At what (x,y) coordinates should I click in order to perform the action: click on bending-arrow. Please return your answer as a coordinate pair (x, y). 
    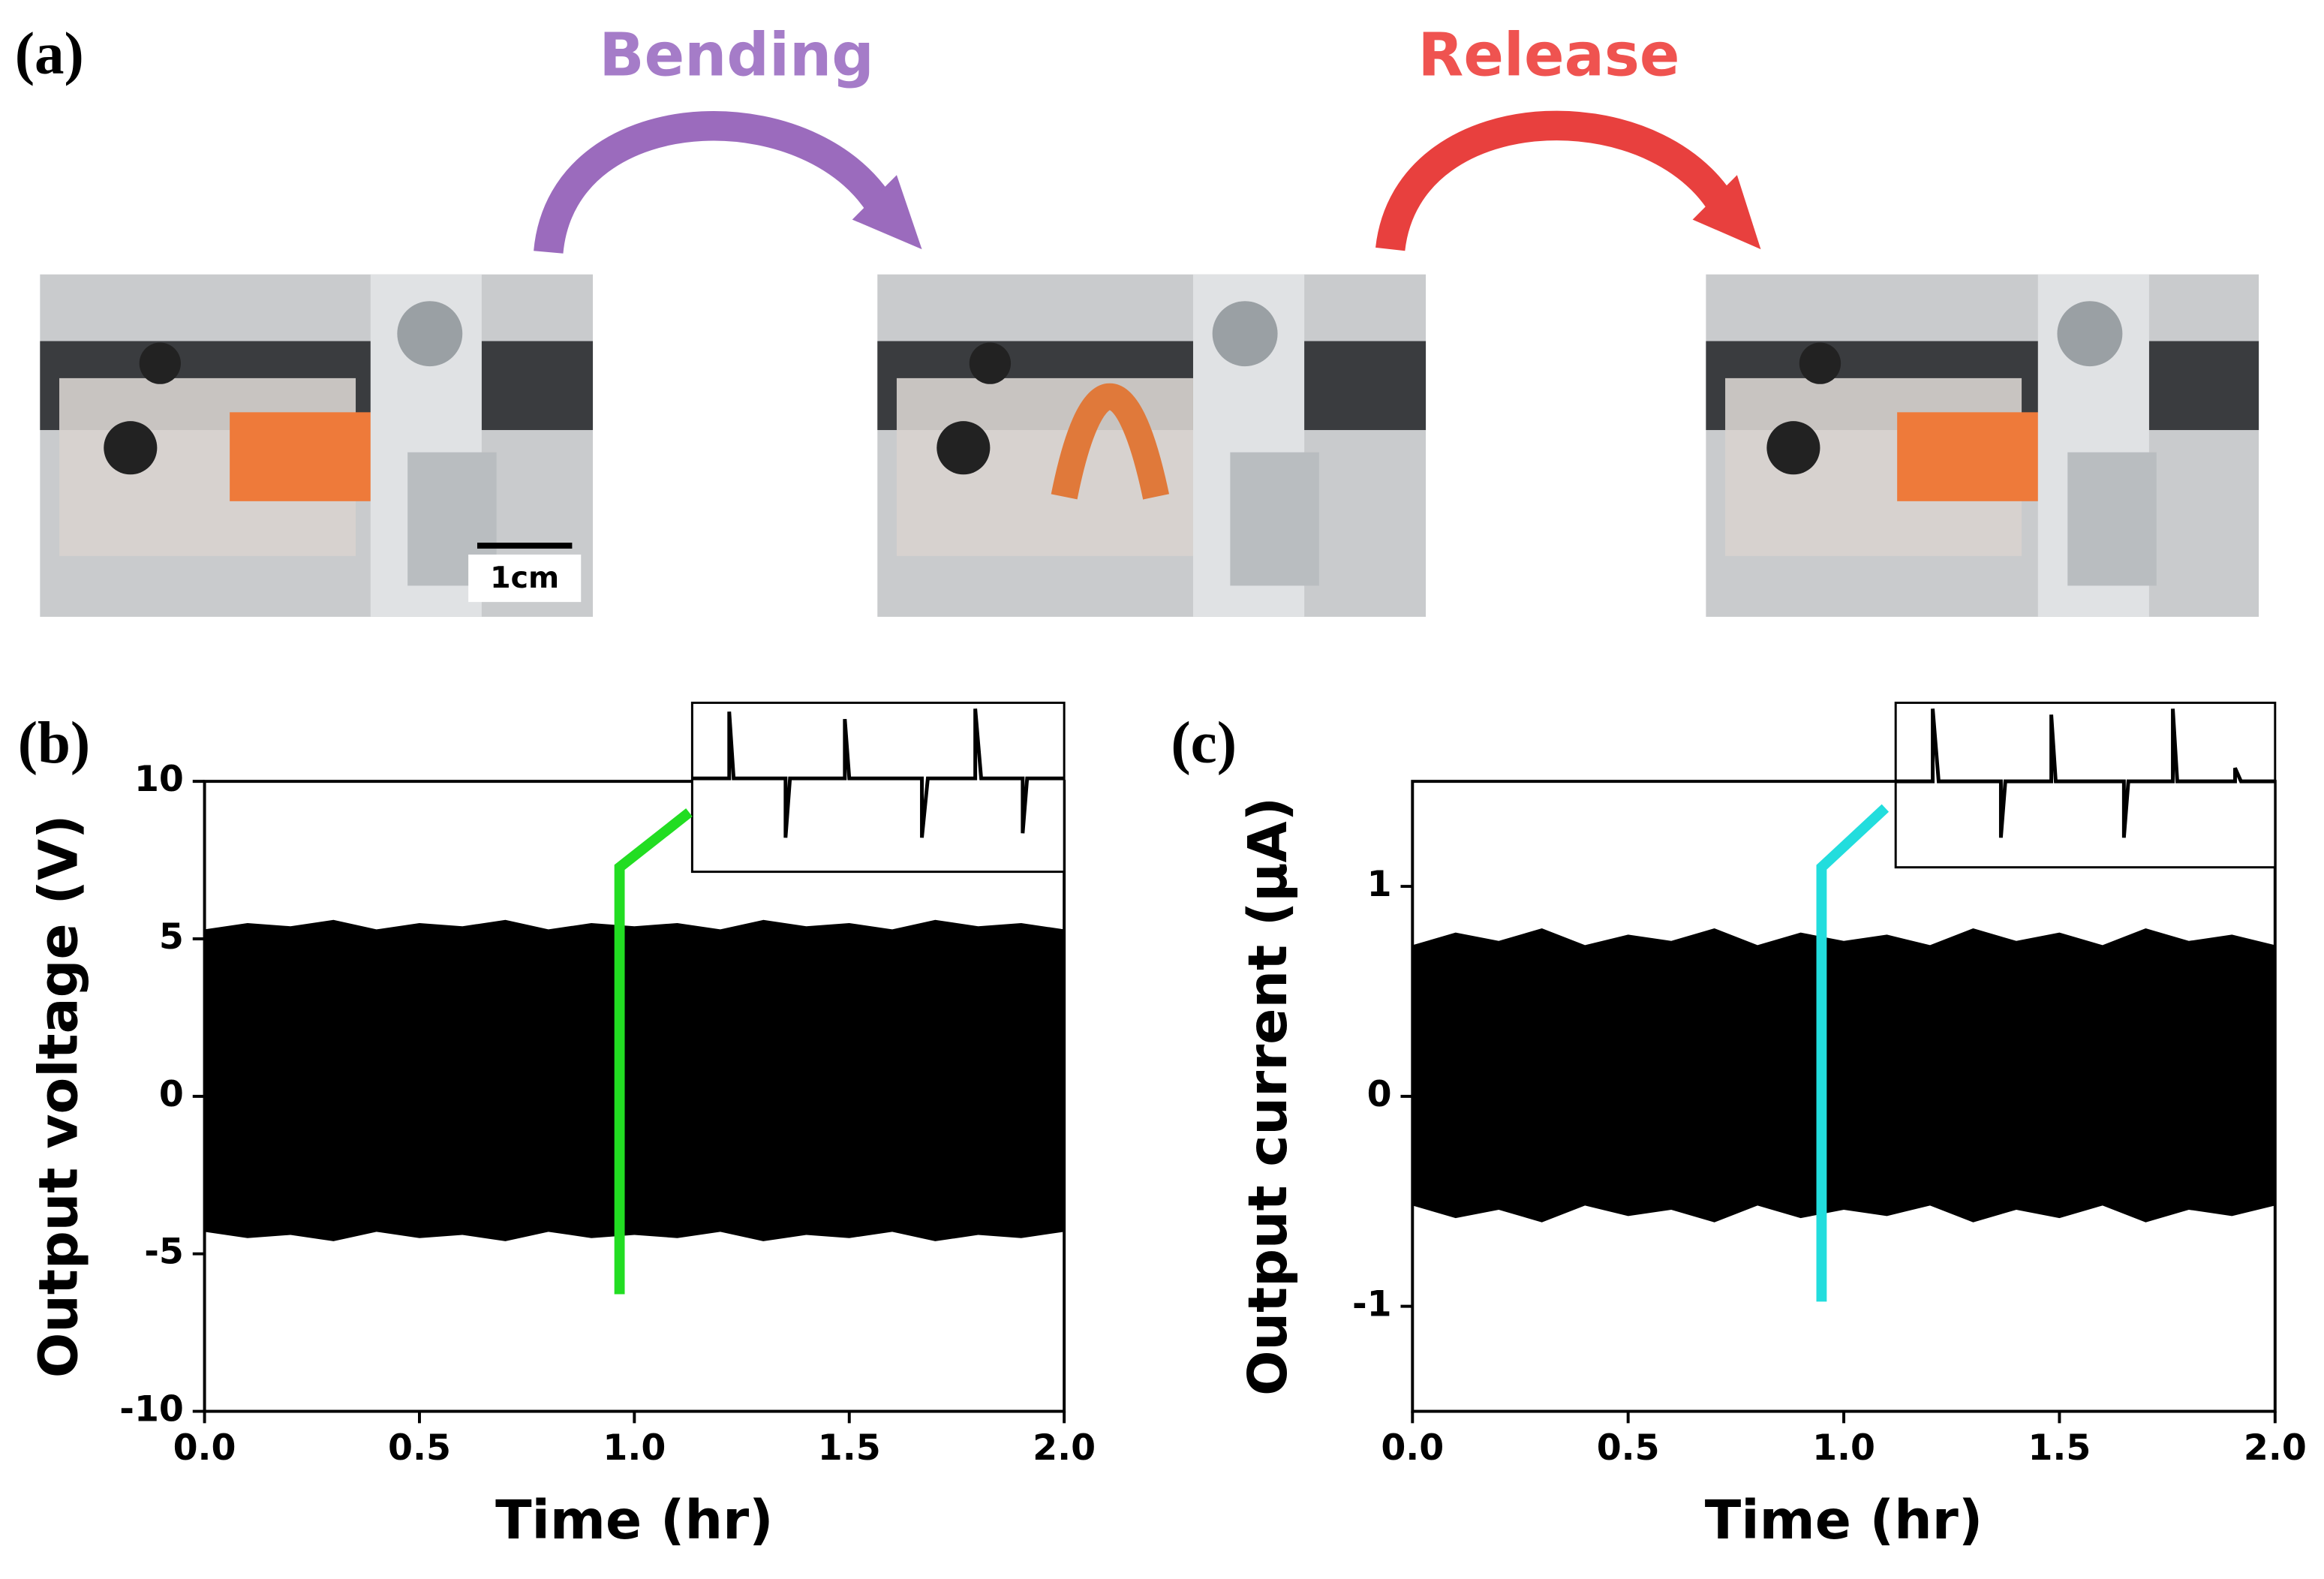
    Looking at the image, I should click on (718, 182).